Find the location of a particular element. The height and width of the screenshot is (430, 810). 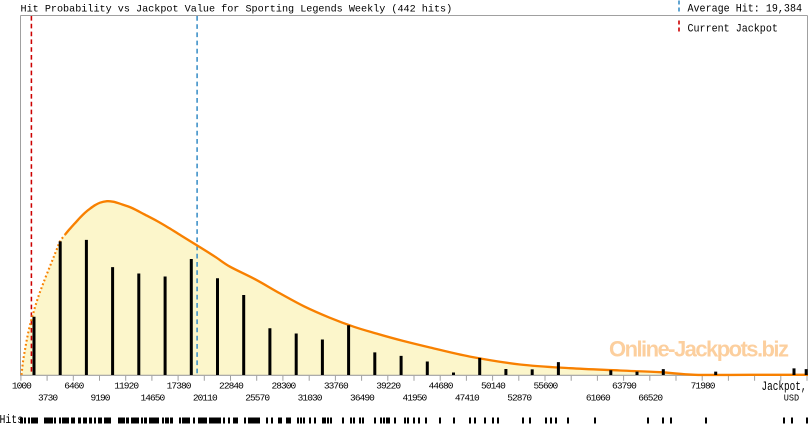

svg-text: 20110 is located at coordinates (205, 397).